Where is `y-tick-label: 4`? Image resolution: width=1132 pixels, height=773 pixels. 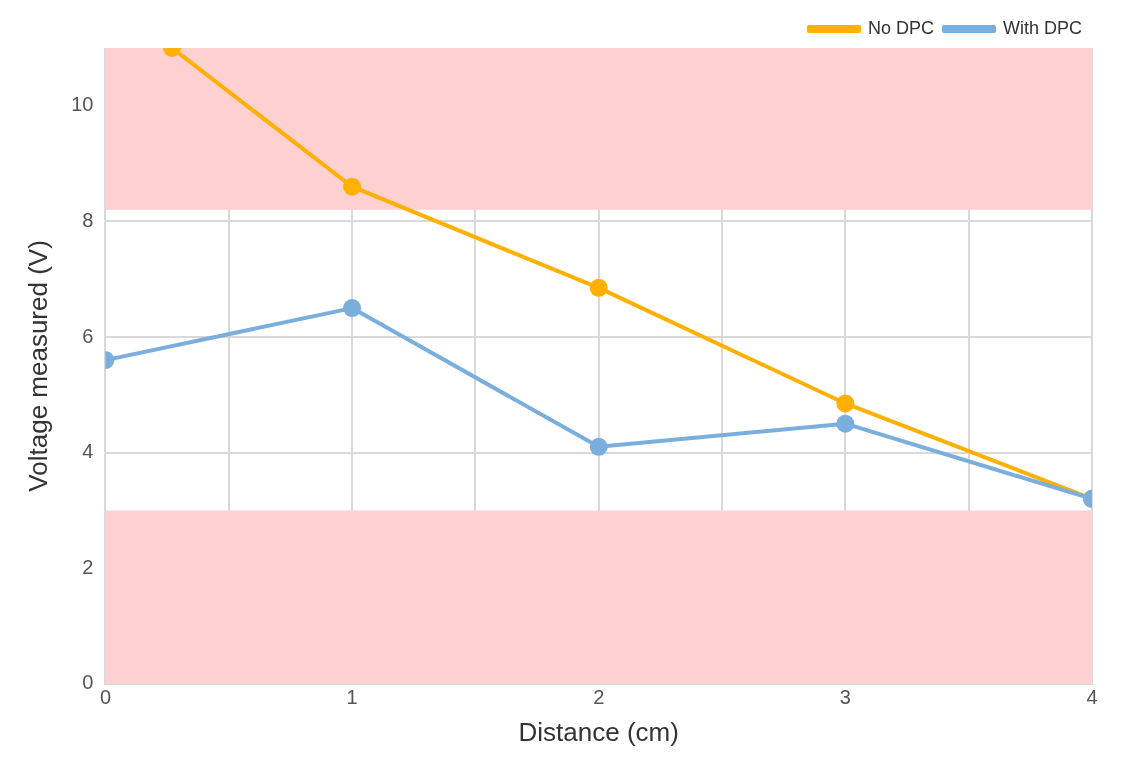 y-tick-label: 4 is located at coordinates (88, 451).